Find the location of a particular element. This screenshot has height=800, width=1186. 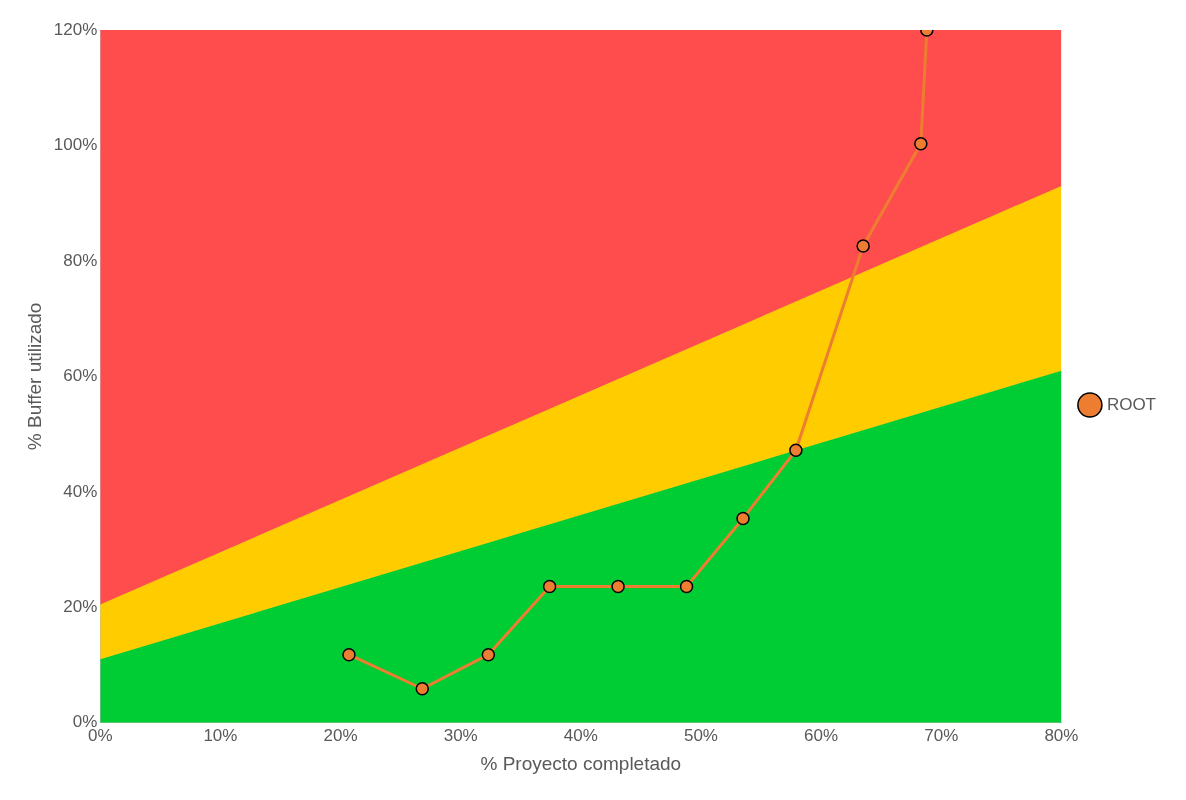

y-axis-title: % Buffer utilizado is located at coordinates (34, 376).